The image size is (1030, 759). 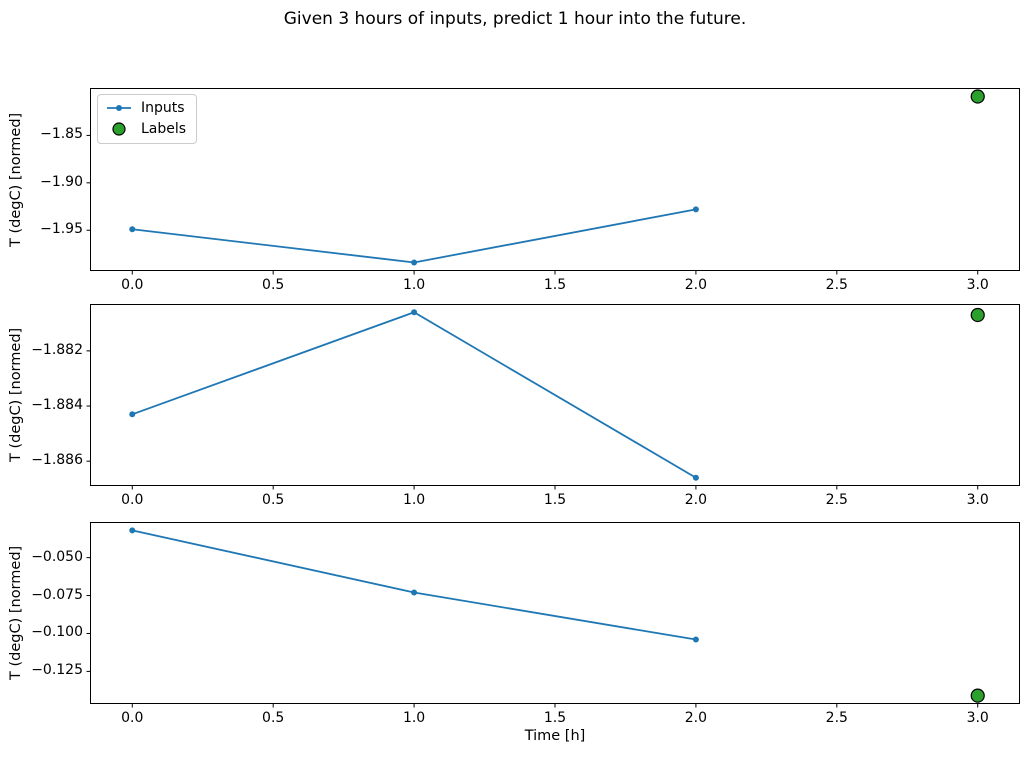 What do you see at coordinates (164, 129) in the screenshot?
I see `legend-label-labels: Labels` at bounding box center [164, 129].